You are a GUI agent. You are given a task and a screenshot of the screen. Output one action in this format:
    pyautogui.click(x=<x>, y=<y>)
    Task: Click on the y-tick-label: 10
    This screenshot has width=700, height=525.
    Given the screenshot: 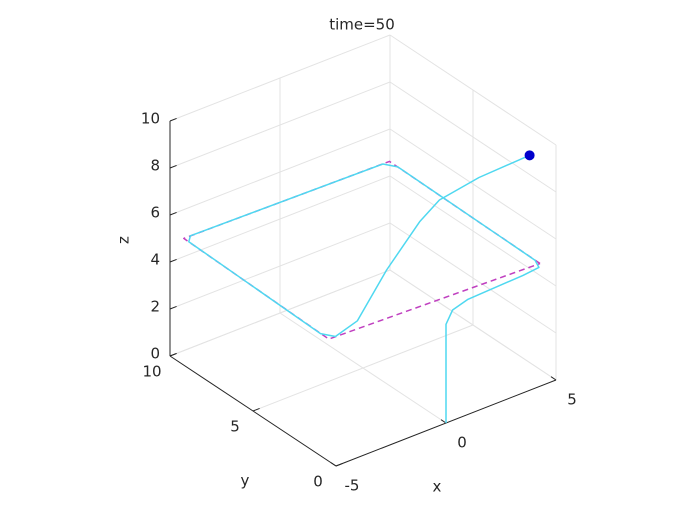 What is the action you would take?
    pyautogui.click(x=151, y=372)
    